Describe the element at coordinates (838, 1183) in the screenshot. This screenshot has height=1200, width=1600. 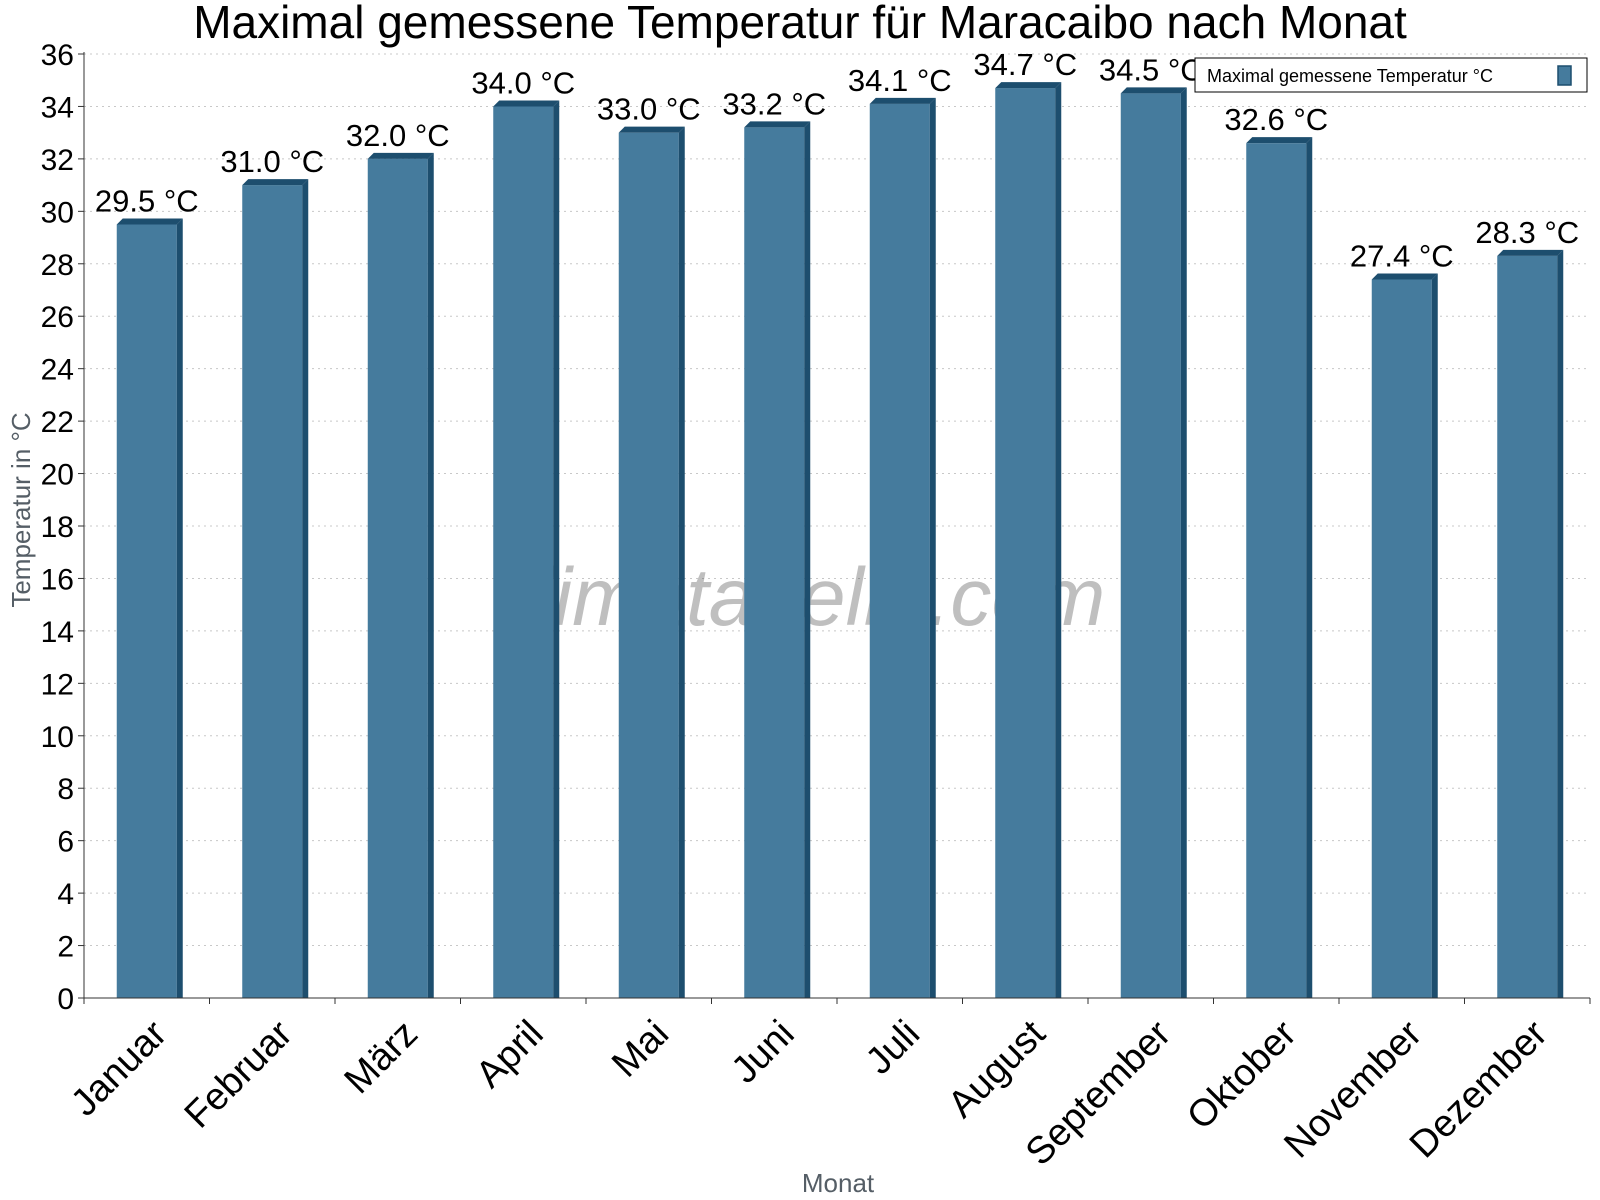
I see `x-axis-title: Monat` at that location.